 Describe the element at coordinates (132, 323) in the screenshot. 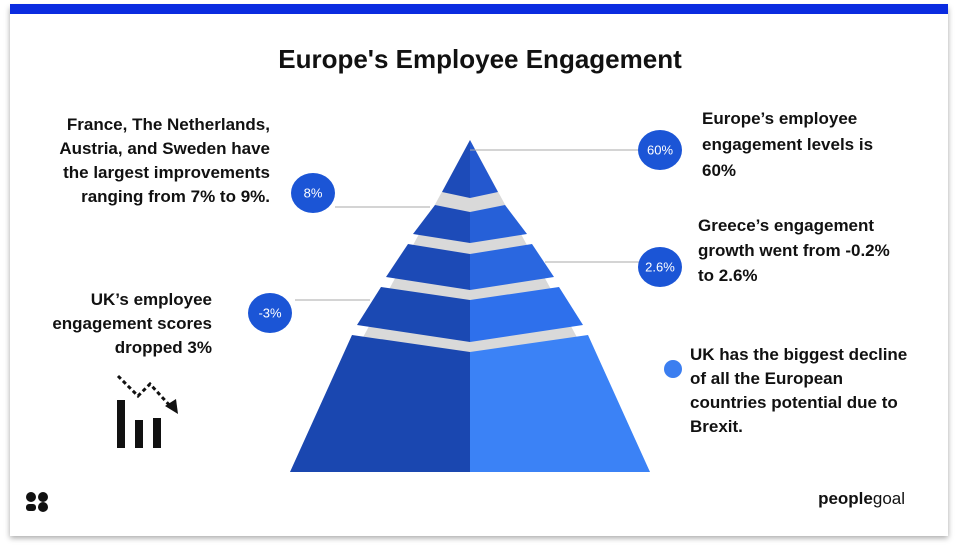

I see `annotation-line: engagement scores` at that location.